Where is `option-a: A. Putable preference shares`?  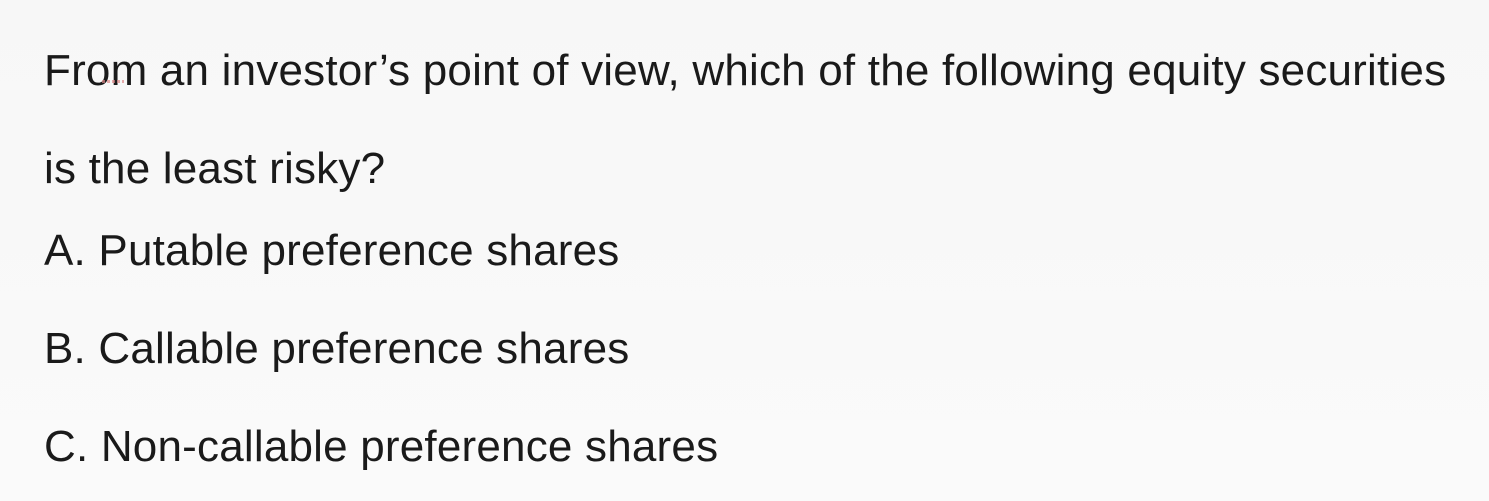
option-a: A. Putable preference shares is located at coordinates (332, 250).